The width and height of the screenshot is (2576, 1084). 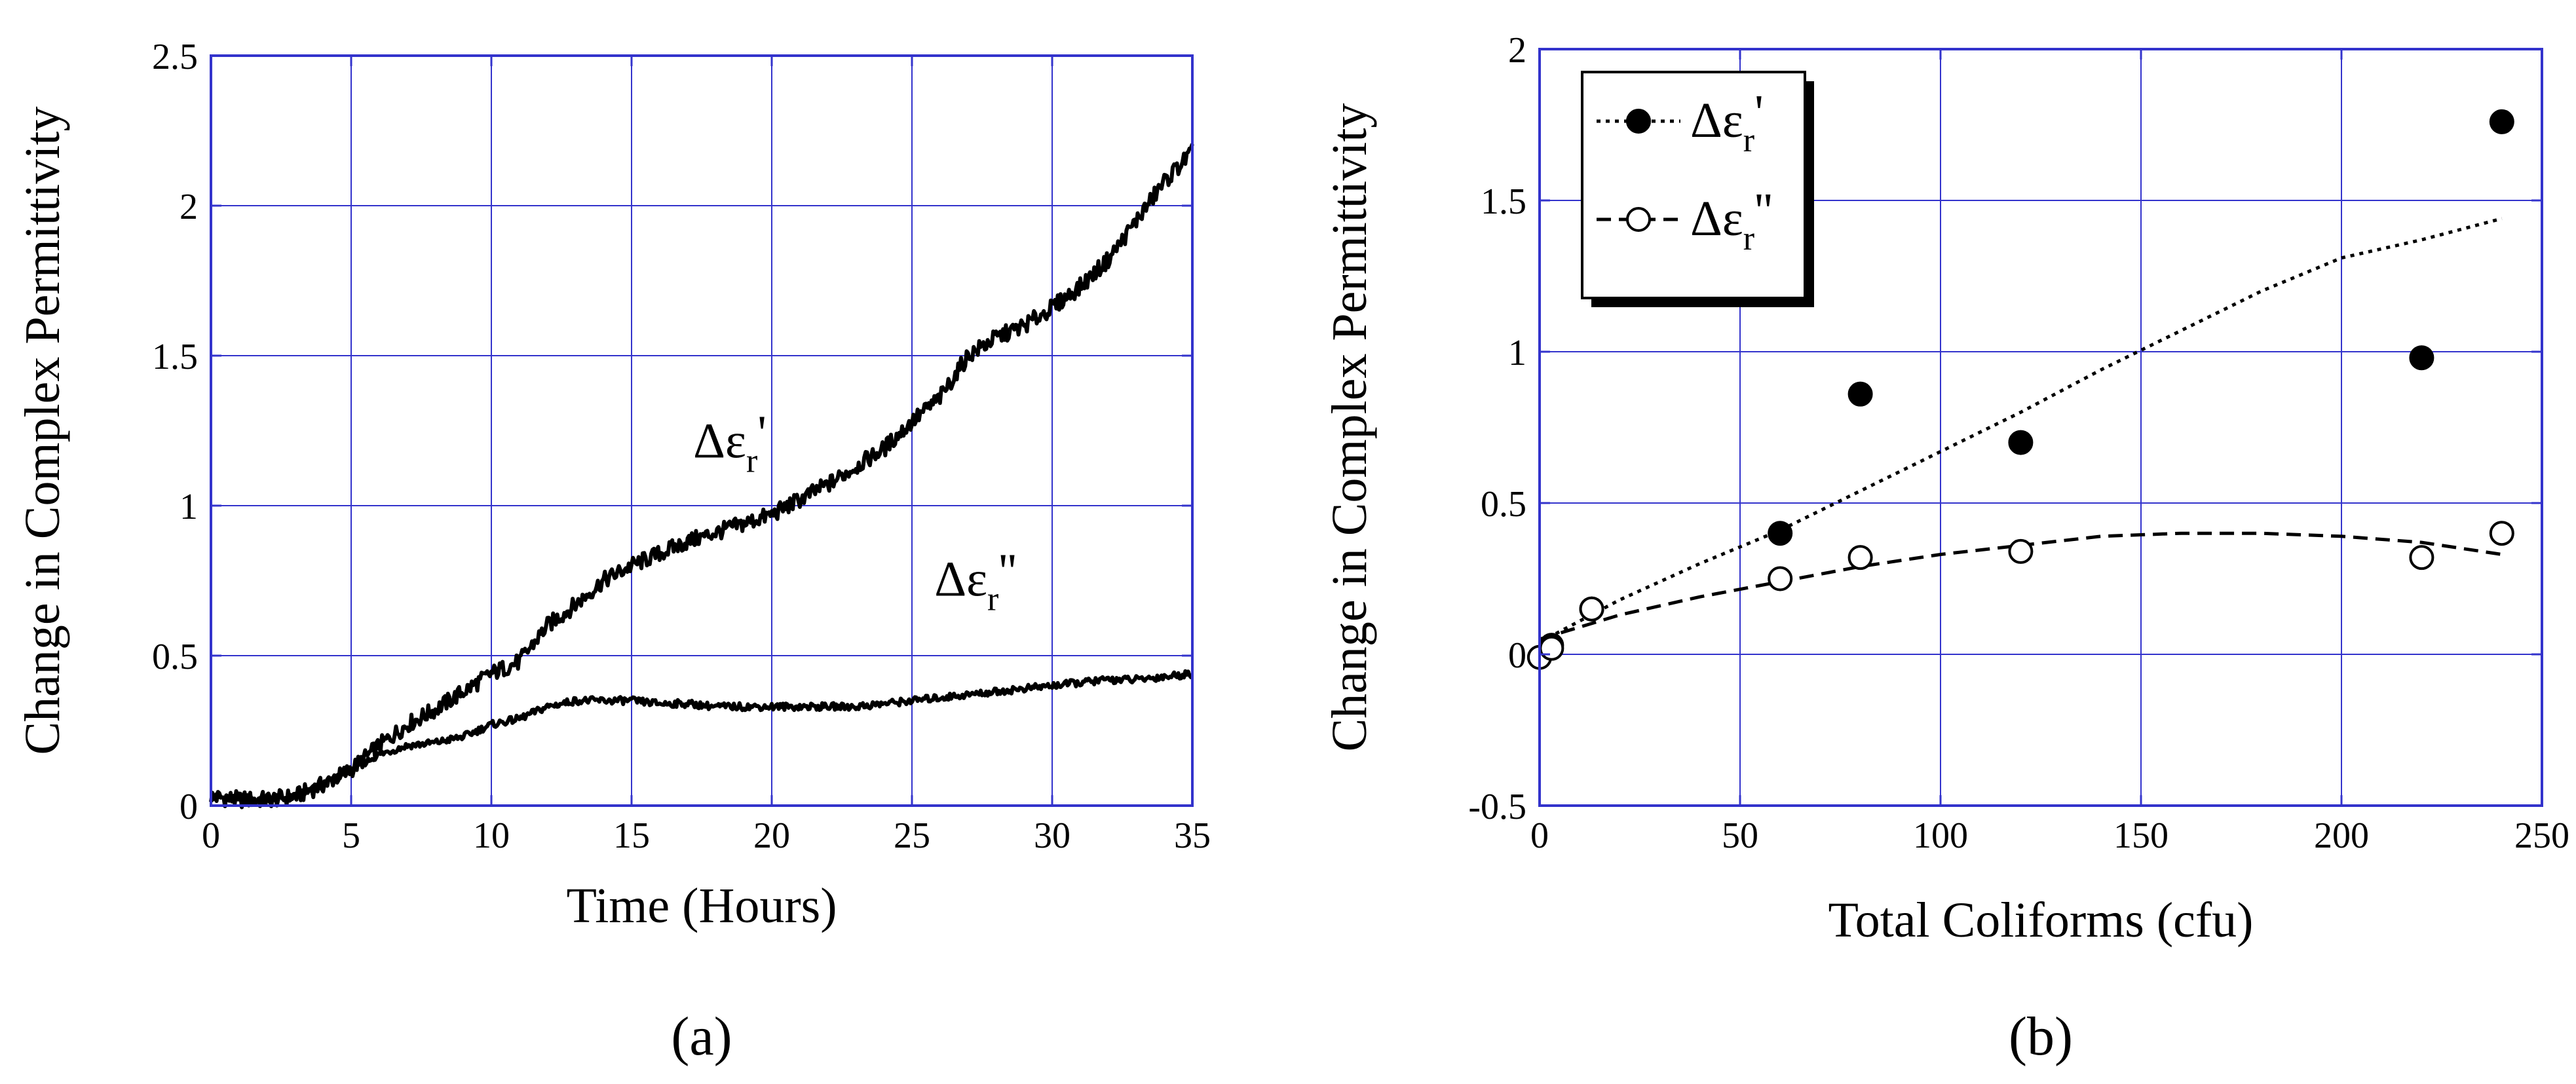 What do you see at coordinates (2041, 921) in the screenshot?
I see `x-axis-label-b: Total Coliforms (cfu)` at bounding box center [2041, 921].